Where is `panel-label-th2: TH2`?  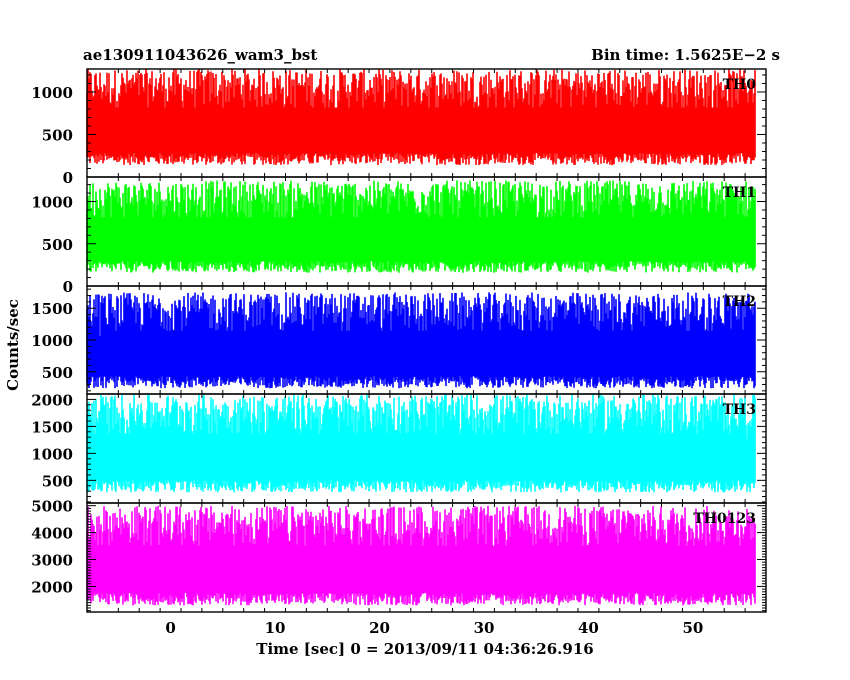
panel-label-th2: TH2 is located at coordinates (739, 302).